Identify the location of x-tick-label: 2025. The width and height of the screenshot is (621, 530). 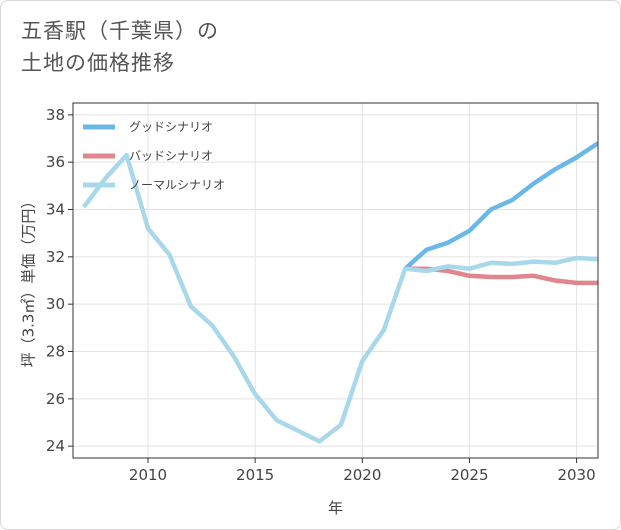
(469, 475).